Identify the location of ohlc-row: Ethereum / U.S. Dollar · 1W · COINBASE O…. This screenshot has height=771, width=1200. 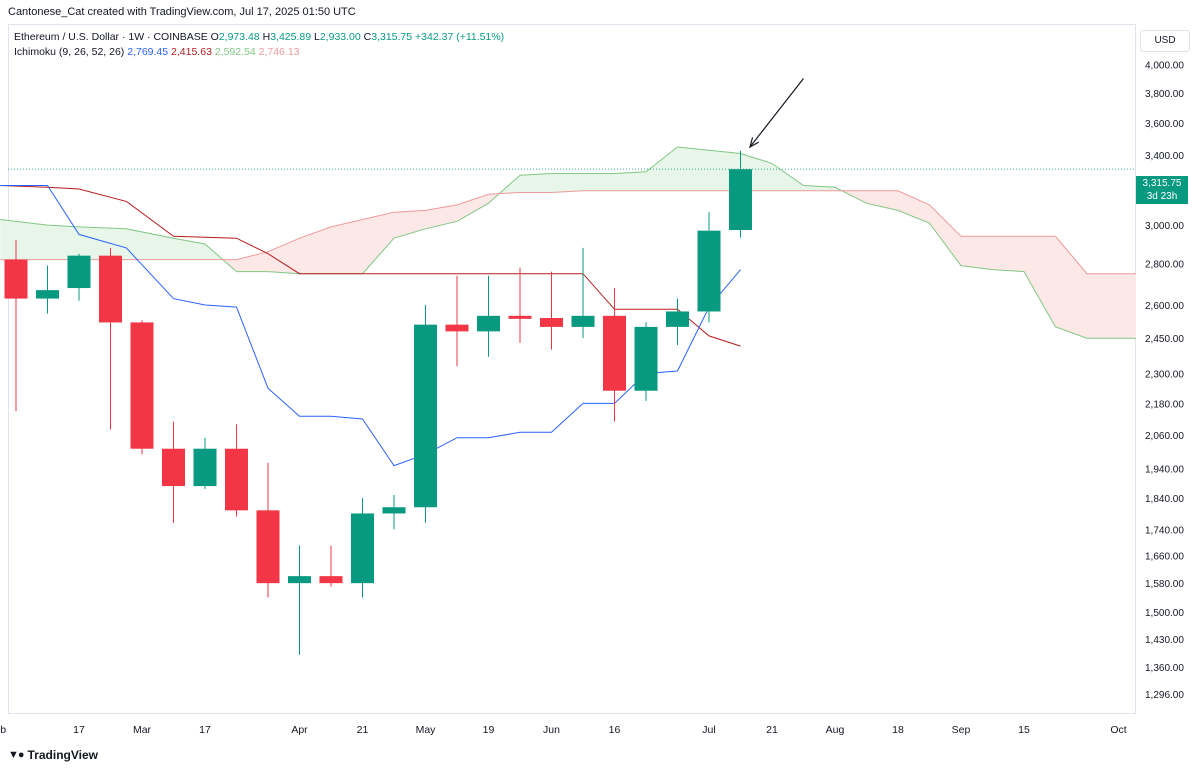
(259, 37).